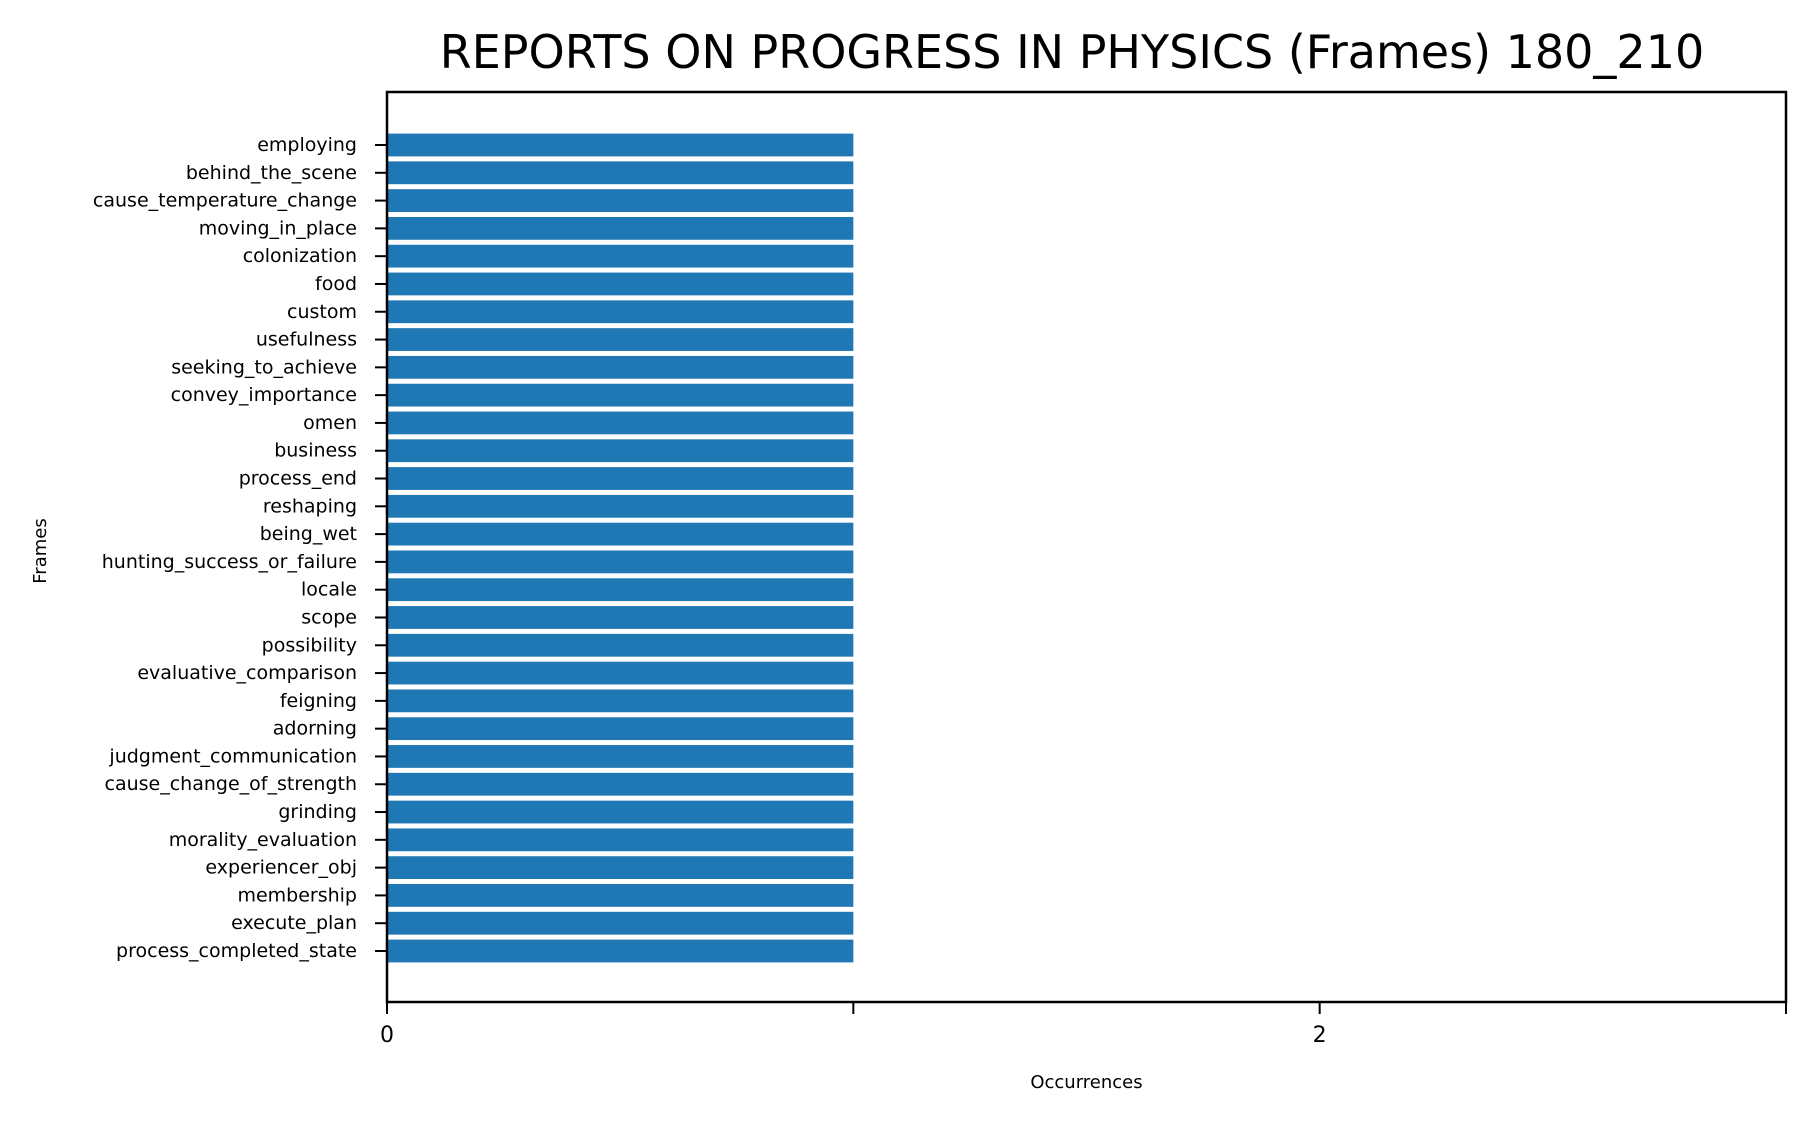 This screenshot has width=1810, height=1122. What do you see at coordinates (620, 729) in the screenshot?
I see `bar-adorning` at bounding box center [620, 729].